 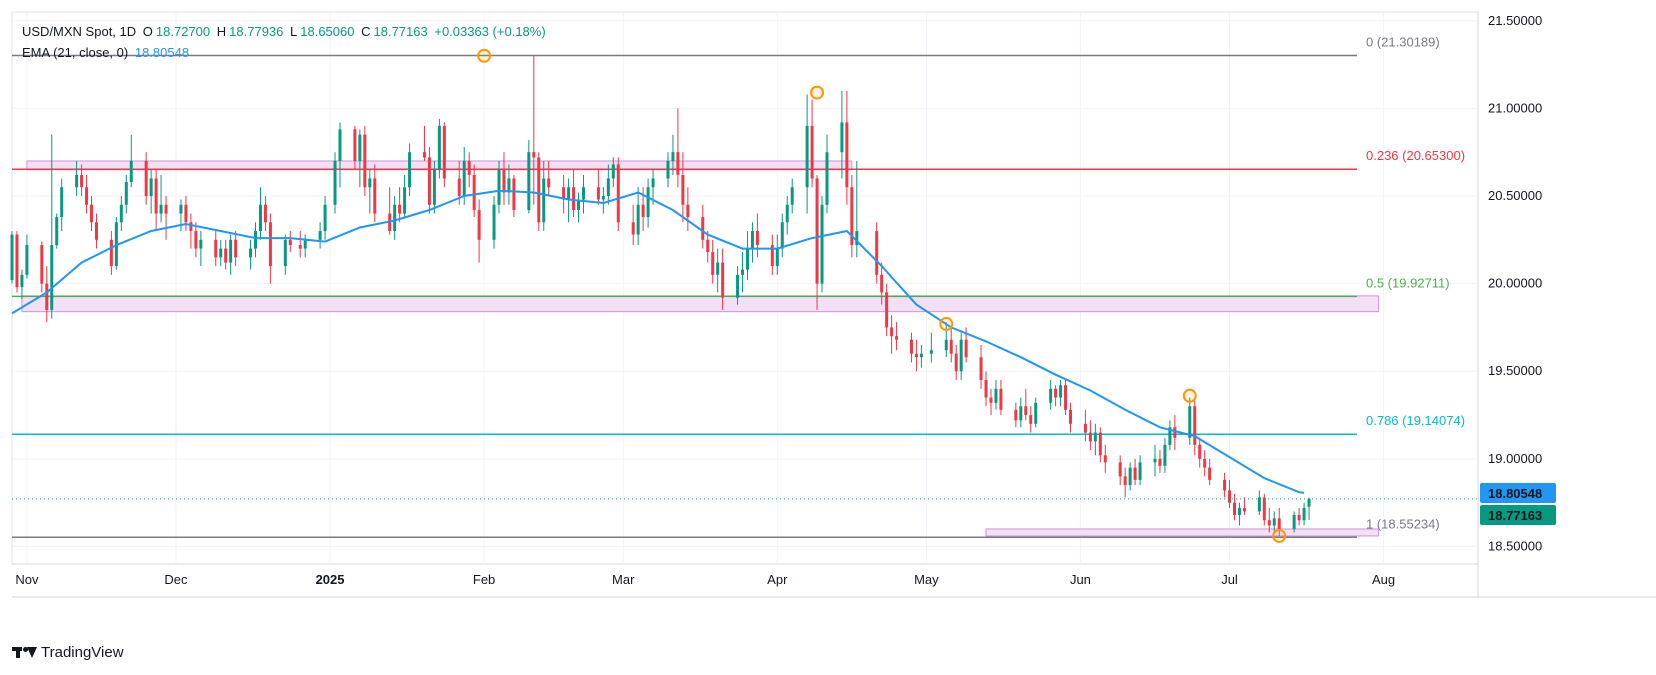 What do you see at coordinates (330, 579) in the screenshot?
I see `x-tick-label: 2025` at bounding box center [330, 579].